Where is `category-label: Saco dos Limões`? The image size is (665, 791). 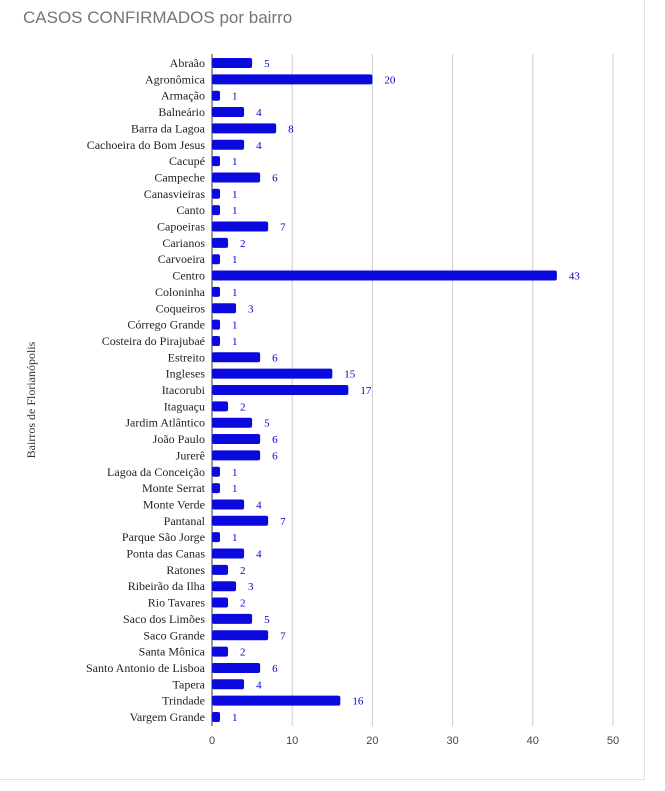
category-label: Saco dos Limões is located at coordinates (164, 619).